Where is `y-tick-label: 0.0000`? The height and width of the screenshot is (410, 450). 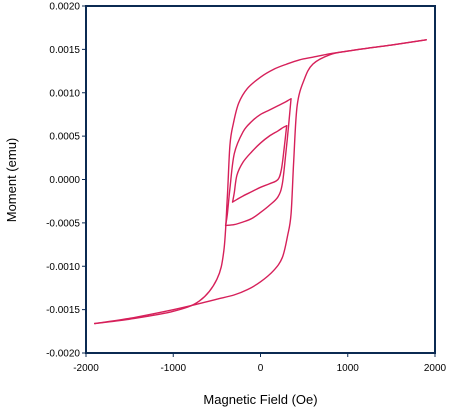
y-tick-label: 0.0000 is located at coordinates (64, 180).